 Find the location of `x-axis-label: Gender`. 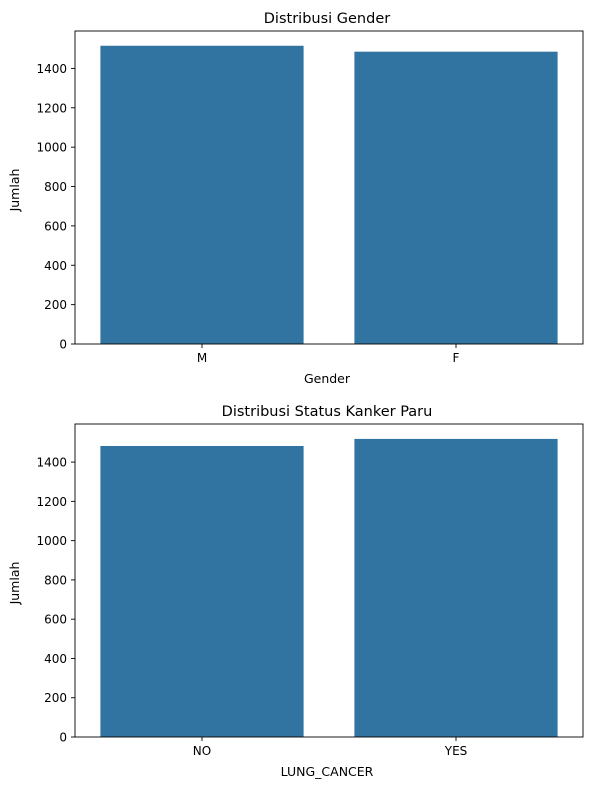

x-axis-label: Gender is located at coordinates (327, 378).